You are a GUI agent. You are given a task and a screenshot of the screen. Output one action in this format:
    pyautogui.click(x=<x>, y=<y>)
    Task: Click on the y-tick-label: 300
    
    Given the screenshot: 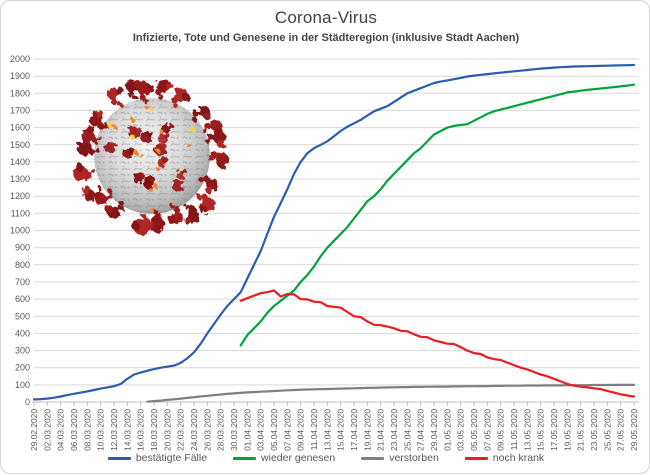 What is the action you would take?
    pyautogui.click(x=22, y=351)
    